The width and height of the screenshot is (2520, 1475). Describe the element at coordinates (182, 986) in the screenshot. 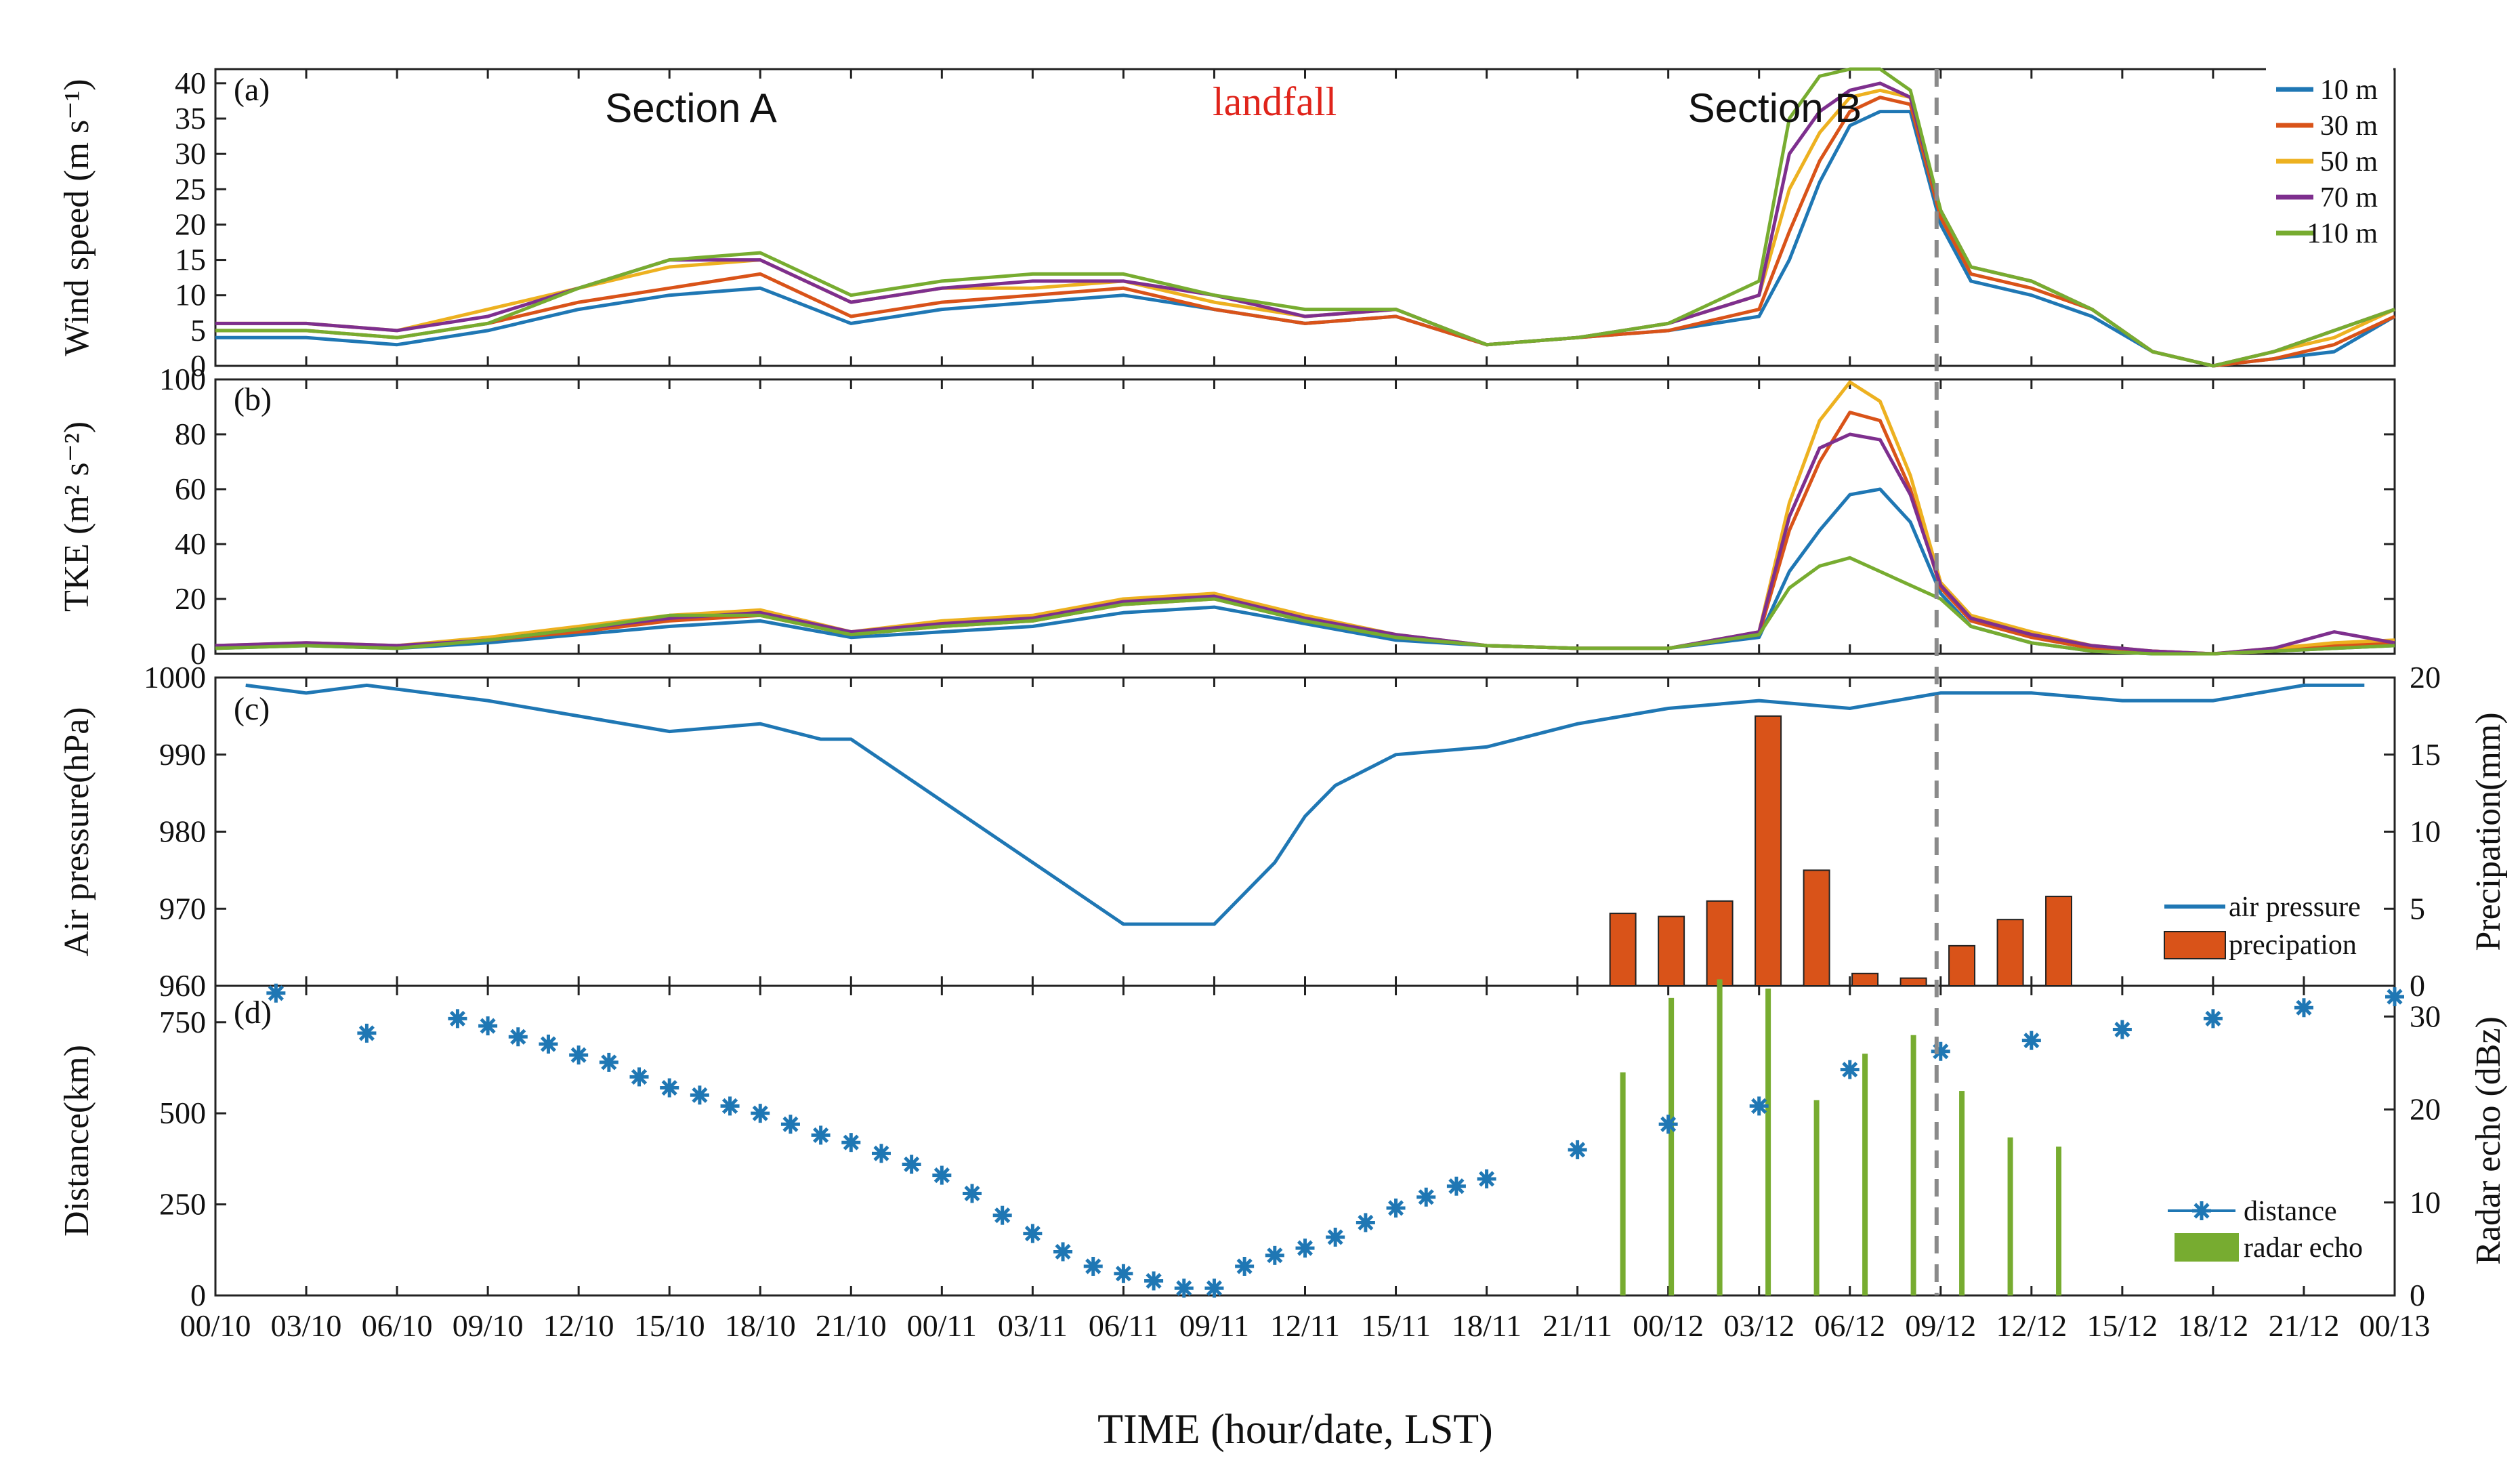

I see `y-tick-label: 960` at that location.